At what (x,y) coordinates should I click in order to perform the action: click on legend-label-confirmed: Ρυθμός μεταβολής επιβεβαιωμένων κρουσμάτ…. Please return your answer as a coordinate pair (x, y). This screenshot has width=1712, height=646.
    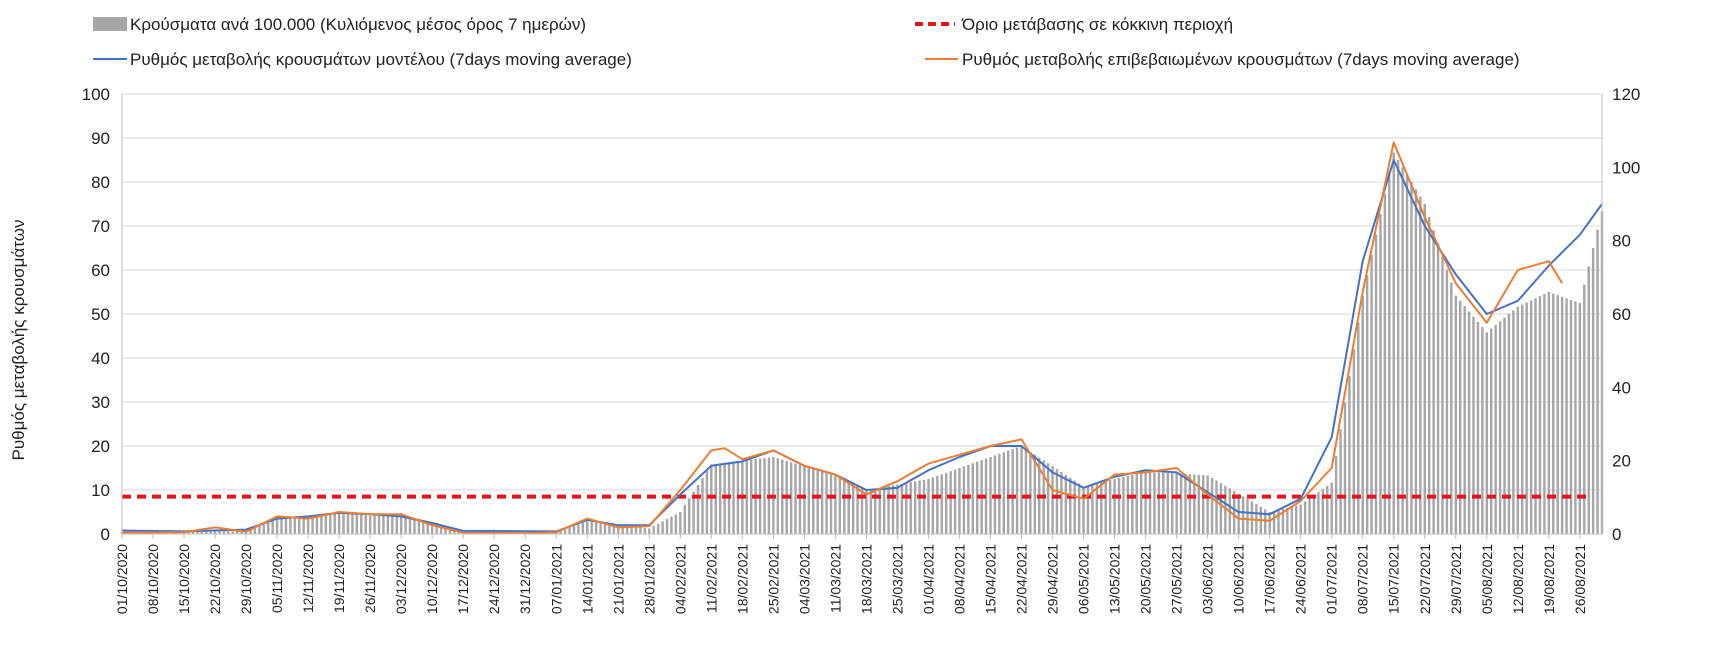
    Looking at the image, I should click on (1241, 59).